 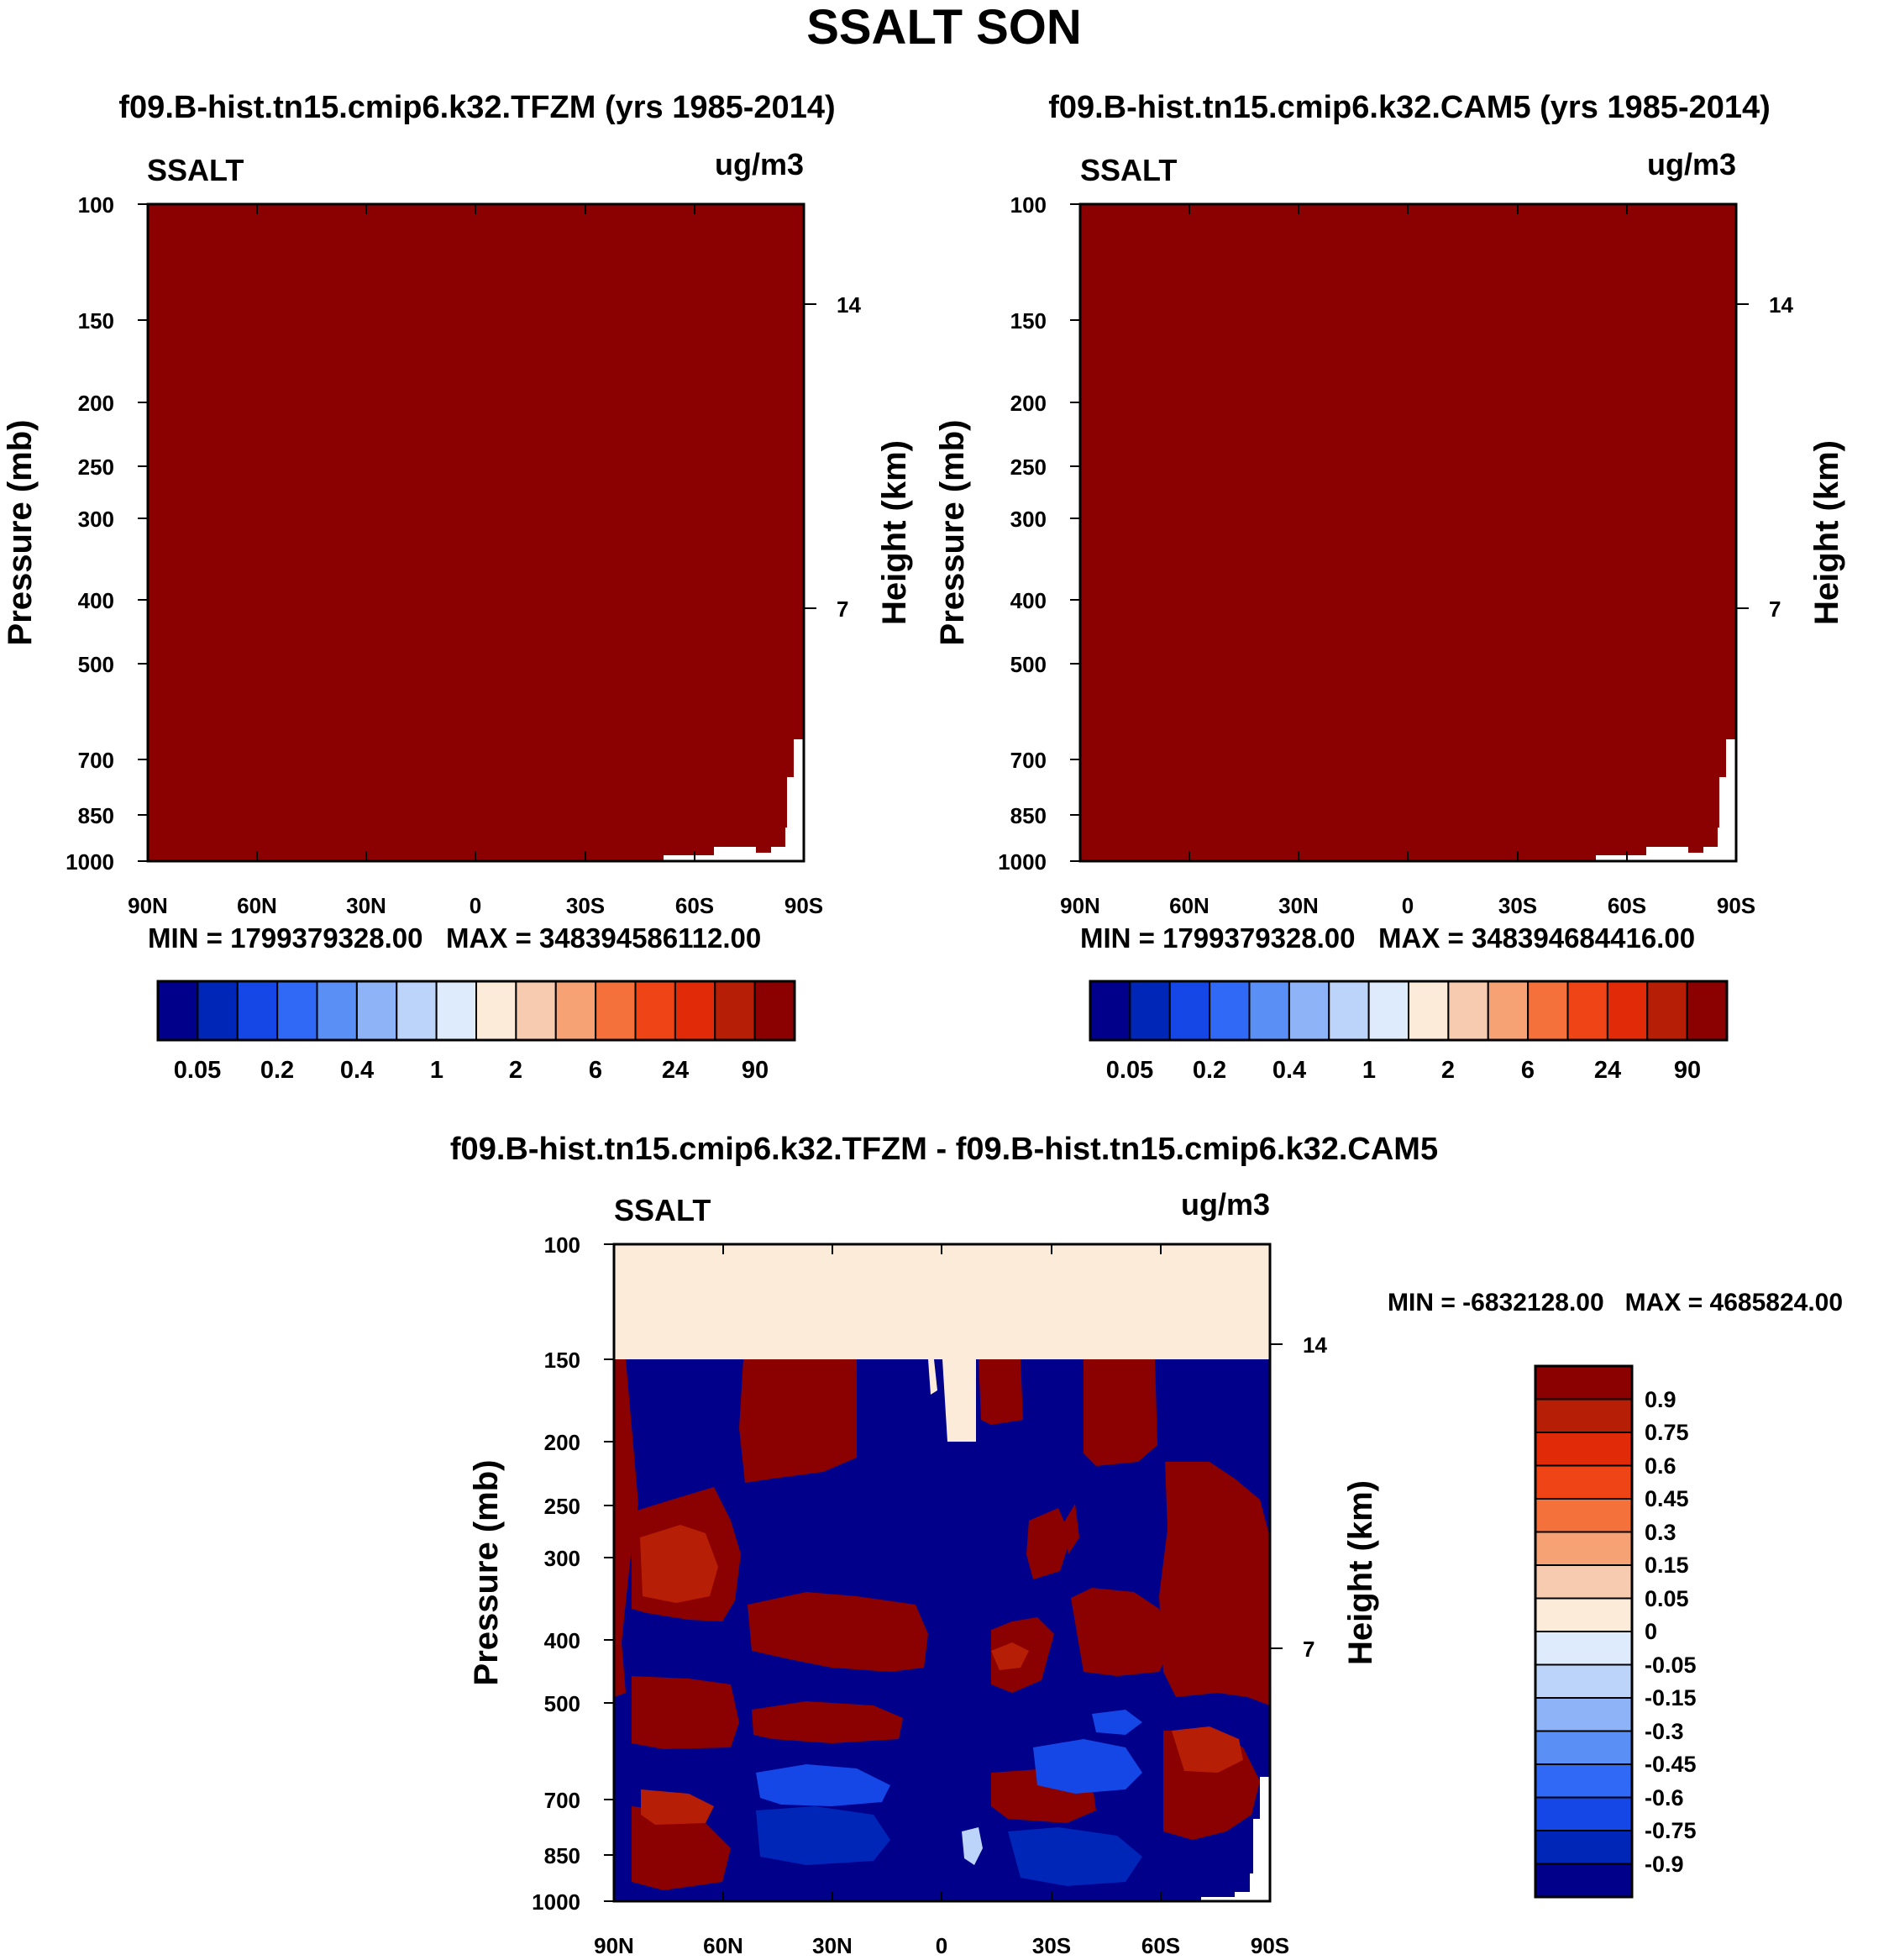 I want to click on colorbar-label: -0.9, so click(x=1664, y=1864).